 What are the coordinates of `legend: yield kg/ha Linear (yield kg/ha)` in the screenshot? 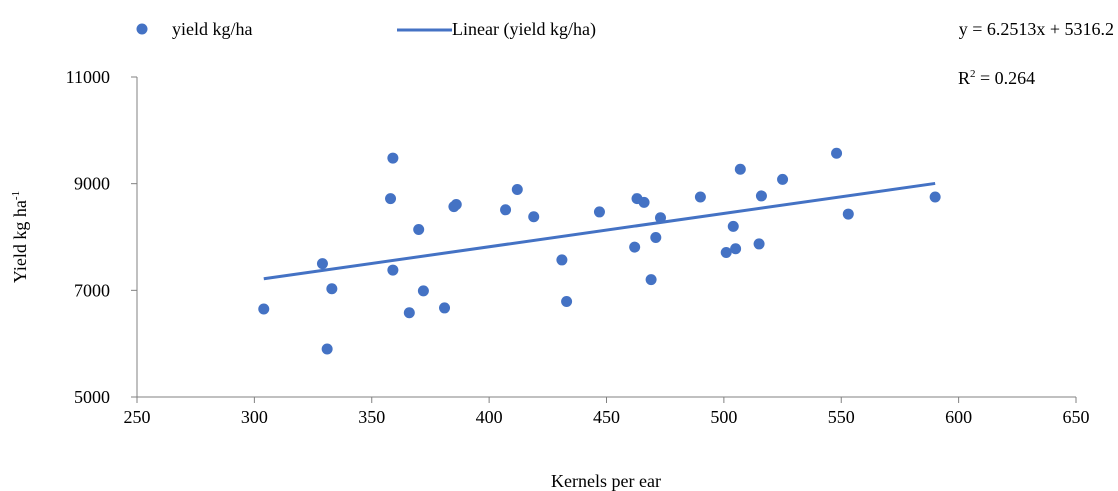 It's located at (366, 29).